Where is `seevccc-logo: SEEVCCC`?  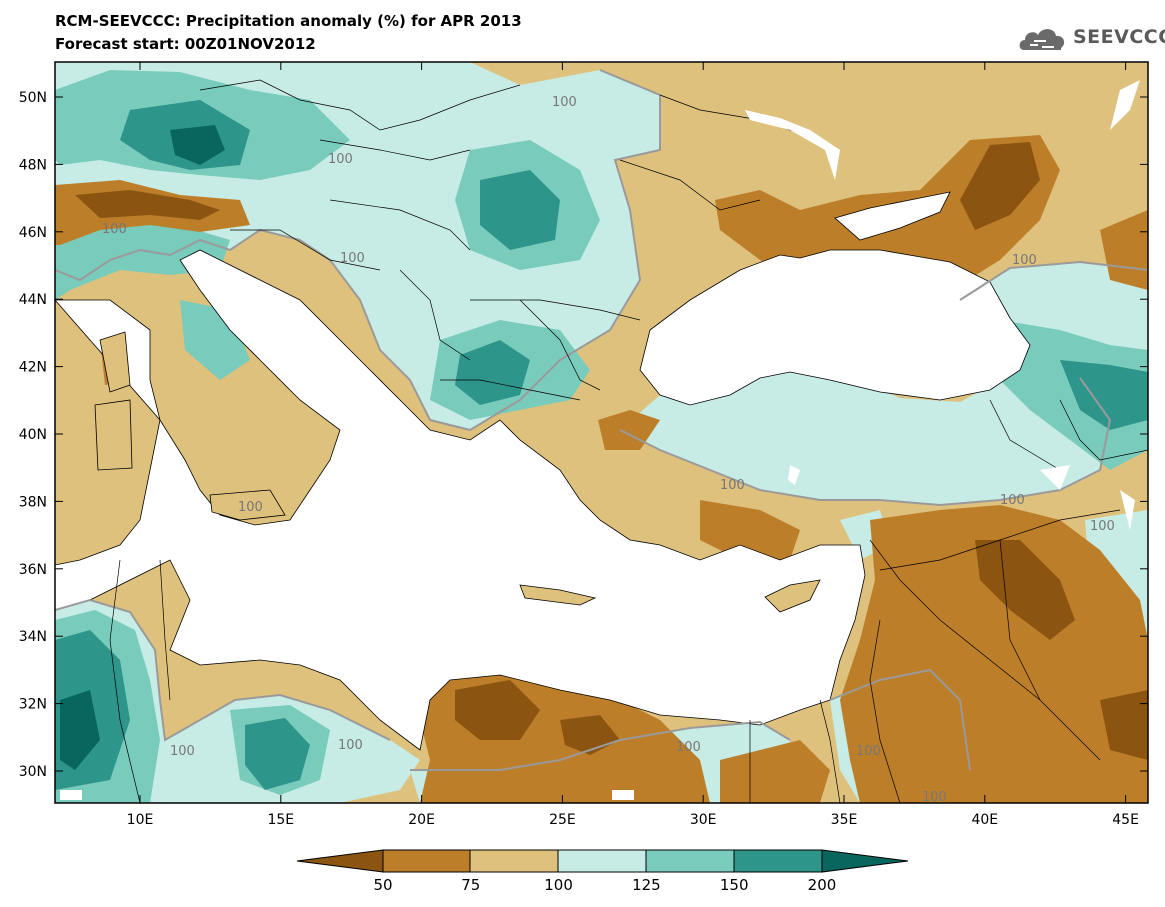 seevccc-logo: SEEVCCC is located at coordinates (1091, 39).